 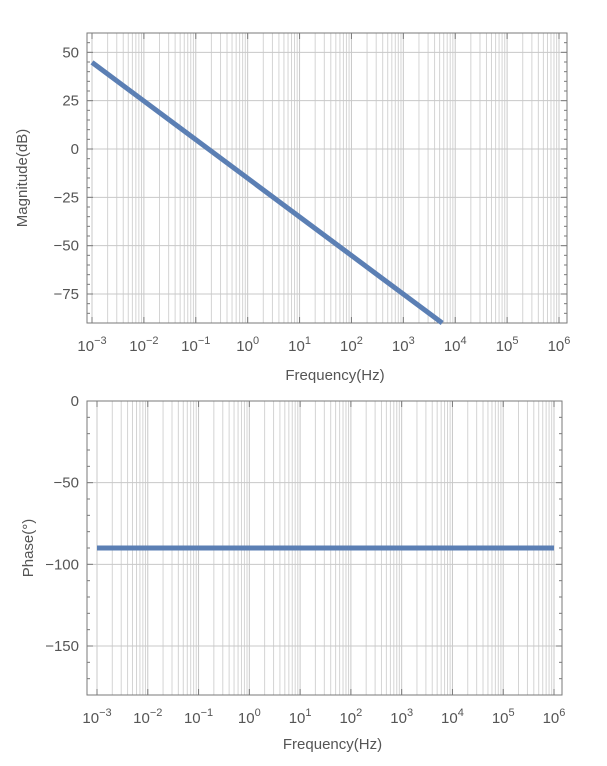 What do you see at coordinates (66, 197) in the screenshot?
I see `y-tick-label: −25` at bounding box center [66, 197].